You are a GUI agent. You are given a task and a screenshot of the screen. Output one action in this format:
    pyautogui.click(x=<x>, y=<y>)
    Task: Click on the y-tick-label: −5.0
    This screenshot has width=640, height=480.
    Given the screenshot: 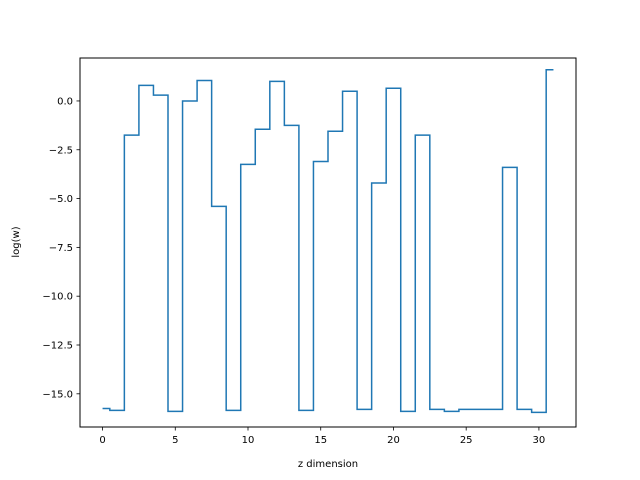 What is the action you would take?
    pyautogui.click(x=61, y=199)
    